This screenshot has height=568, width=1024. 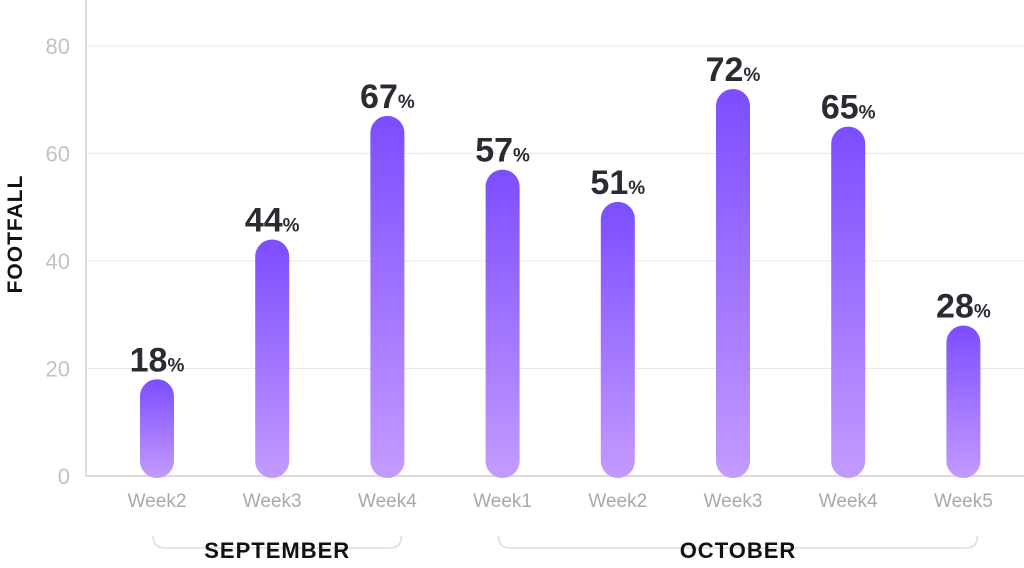 I want to click on y-tick-label: 60, so click(x=58, y=154).